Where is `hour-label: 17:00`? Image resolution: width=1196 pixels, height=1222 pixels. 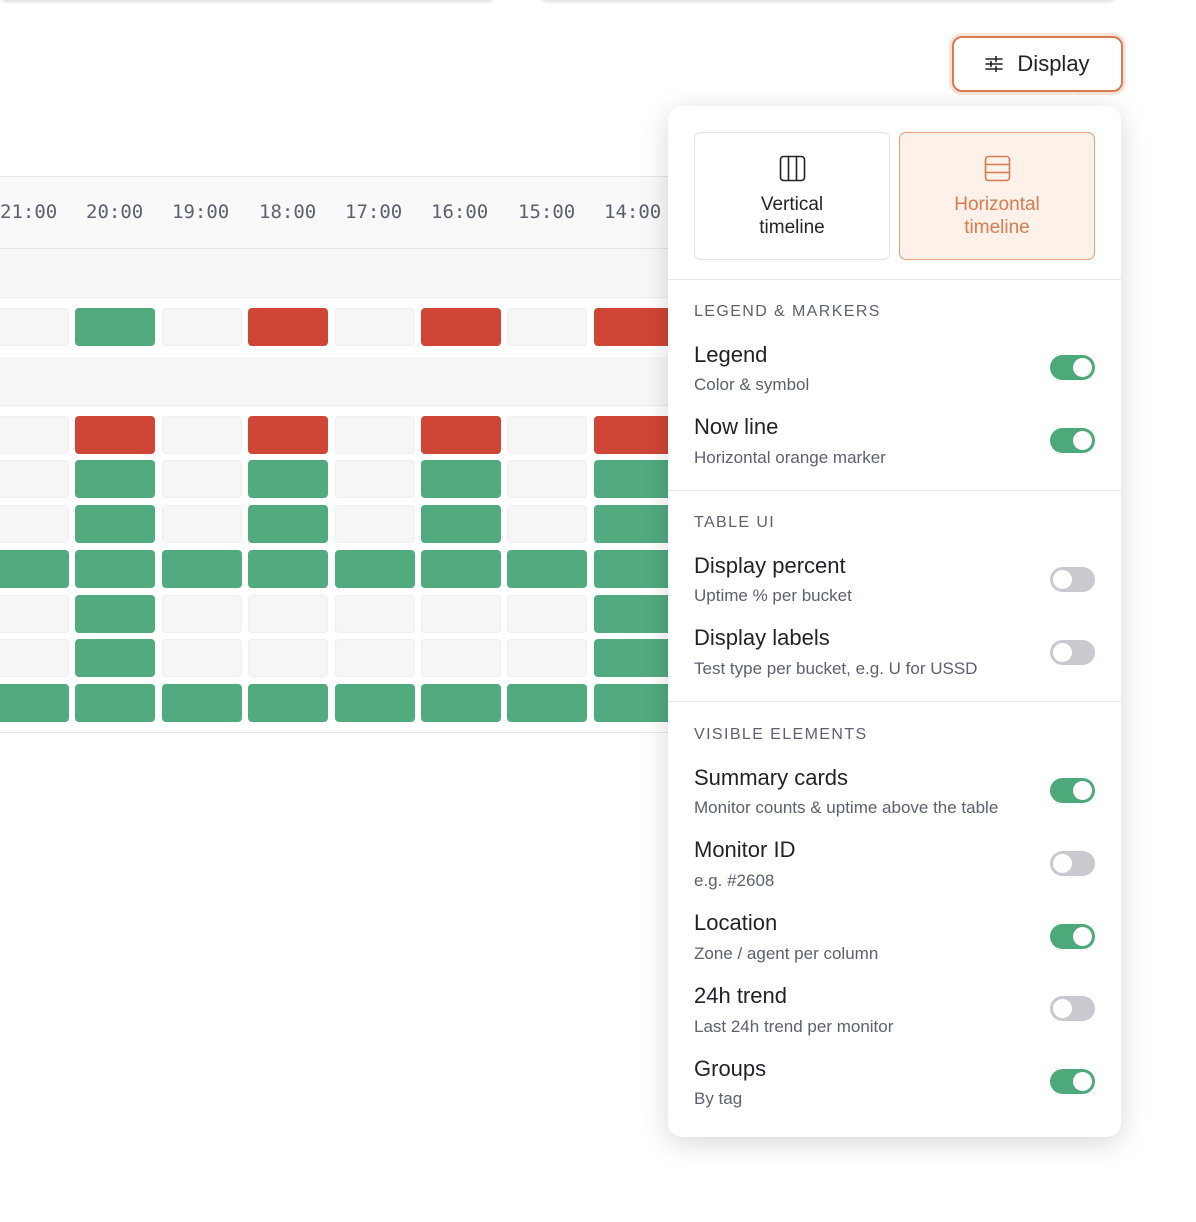
hour-label: 17:00 is located at coordinates (374, 212).